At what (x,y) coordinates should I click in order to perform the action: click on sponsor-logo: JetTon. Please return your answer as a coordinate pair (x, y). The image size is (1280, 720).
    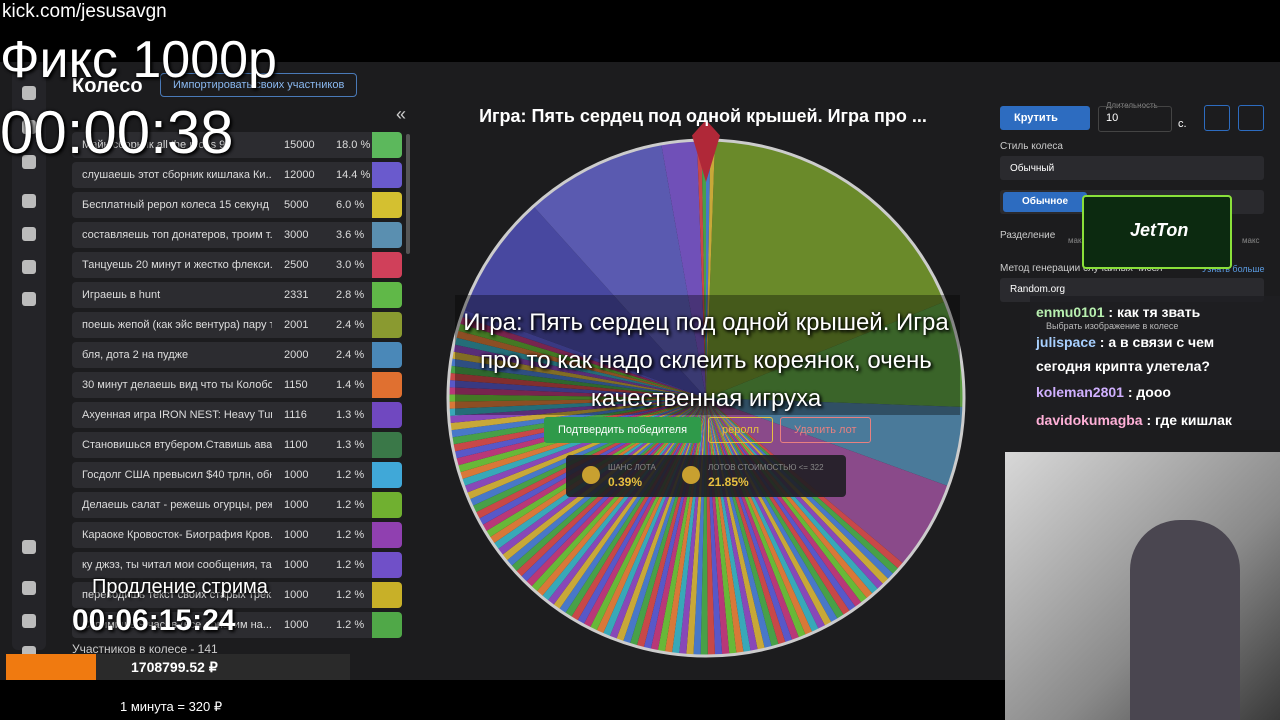
    Looking at the image, I should click on (1159, 230).